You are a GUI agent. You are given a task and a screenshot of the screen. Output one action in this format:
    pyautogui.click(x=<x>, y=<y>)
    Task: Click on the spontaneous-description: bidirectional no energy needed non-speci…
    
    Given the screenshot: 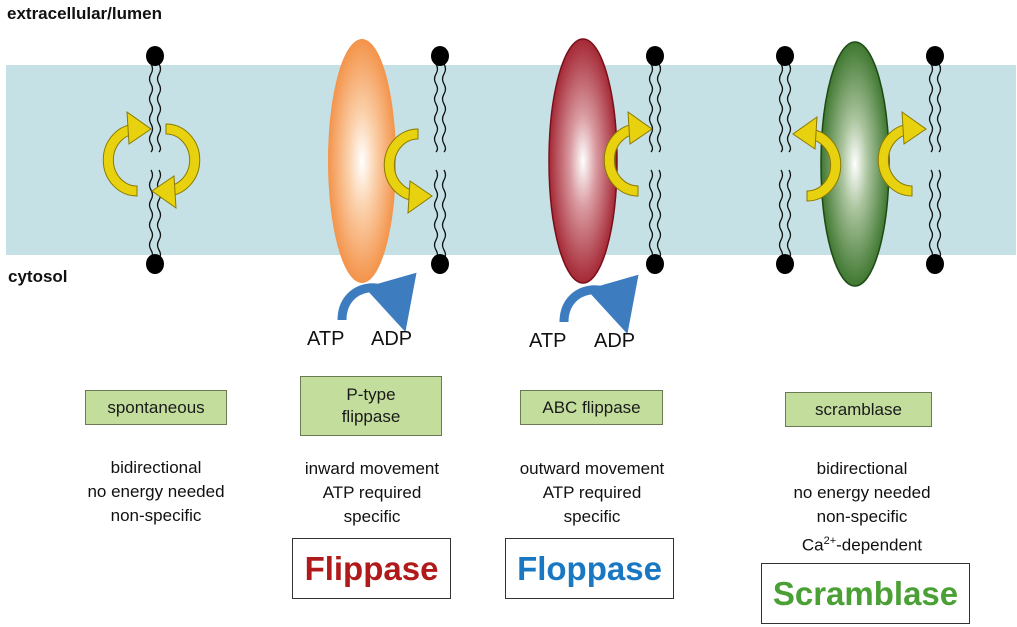 What is the action you would take?
    pyautogui.click(x=156, y=492)
    